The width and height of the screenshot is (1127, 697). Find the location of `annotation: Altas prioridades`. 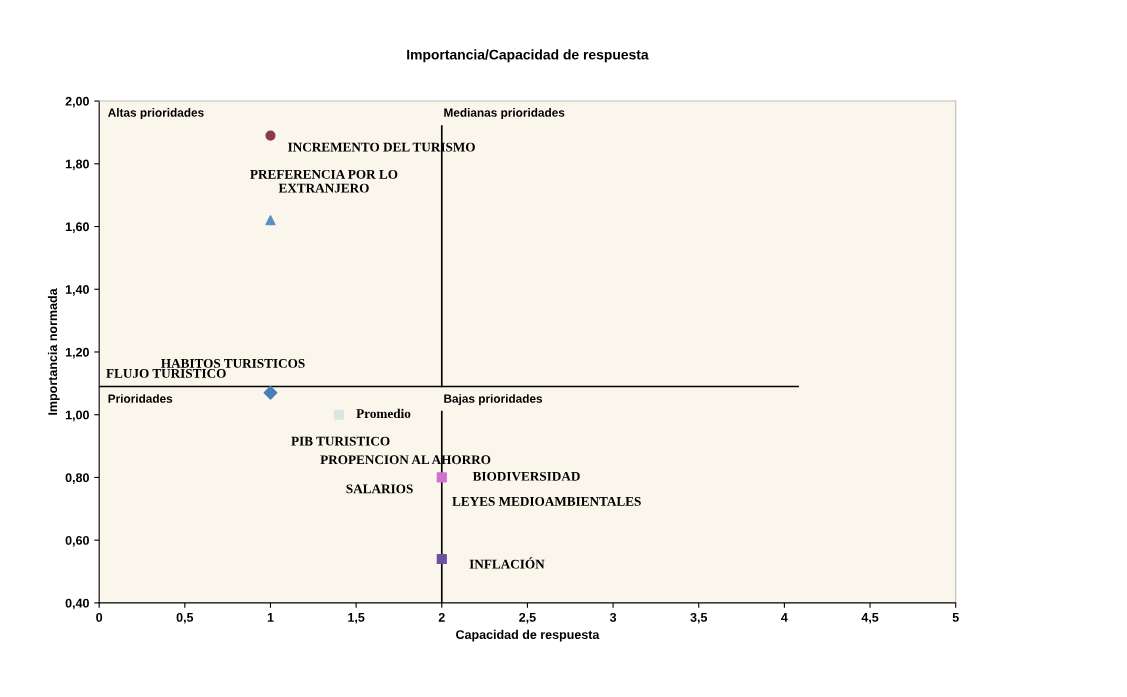

annotation: Altas prioridades is located at coordinates (156, 114).